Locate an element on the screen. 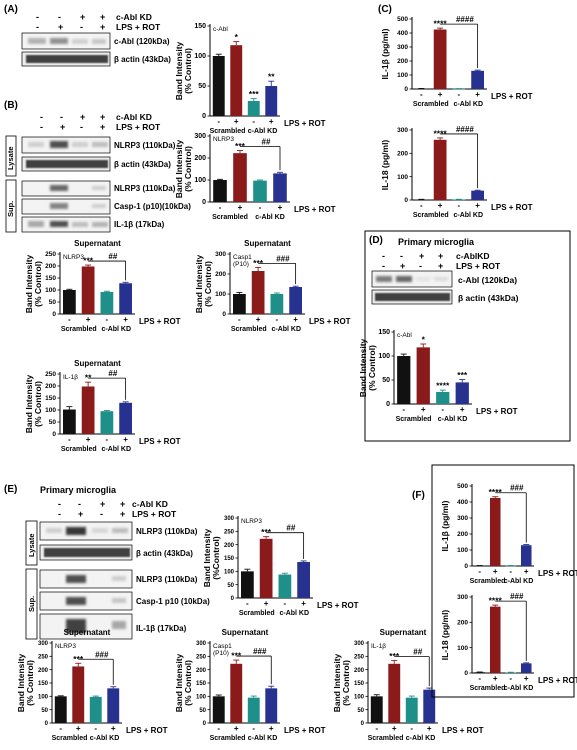  y-tick-label: 0 is located at coordinates (54, 434).